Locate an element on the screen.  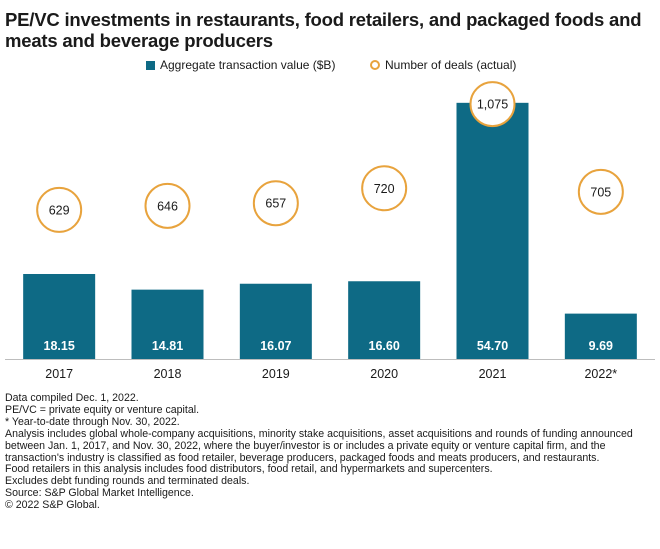
deal-count-label: 629 is located at coordinates (59, 210).